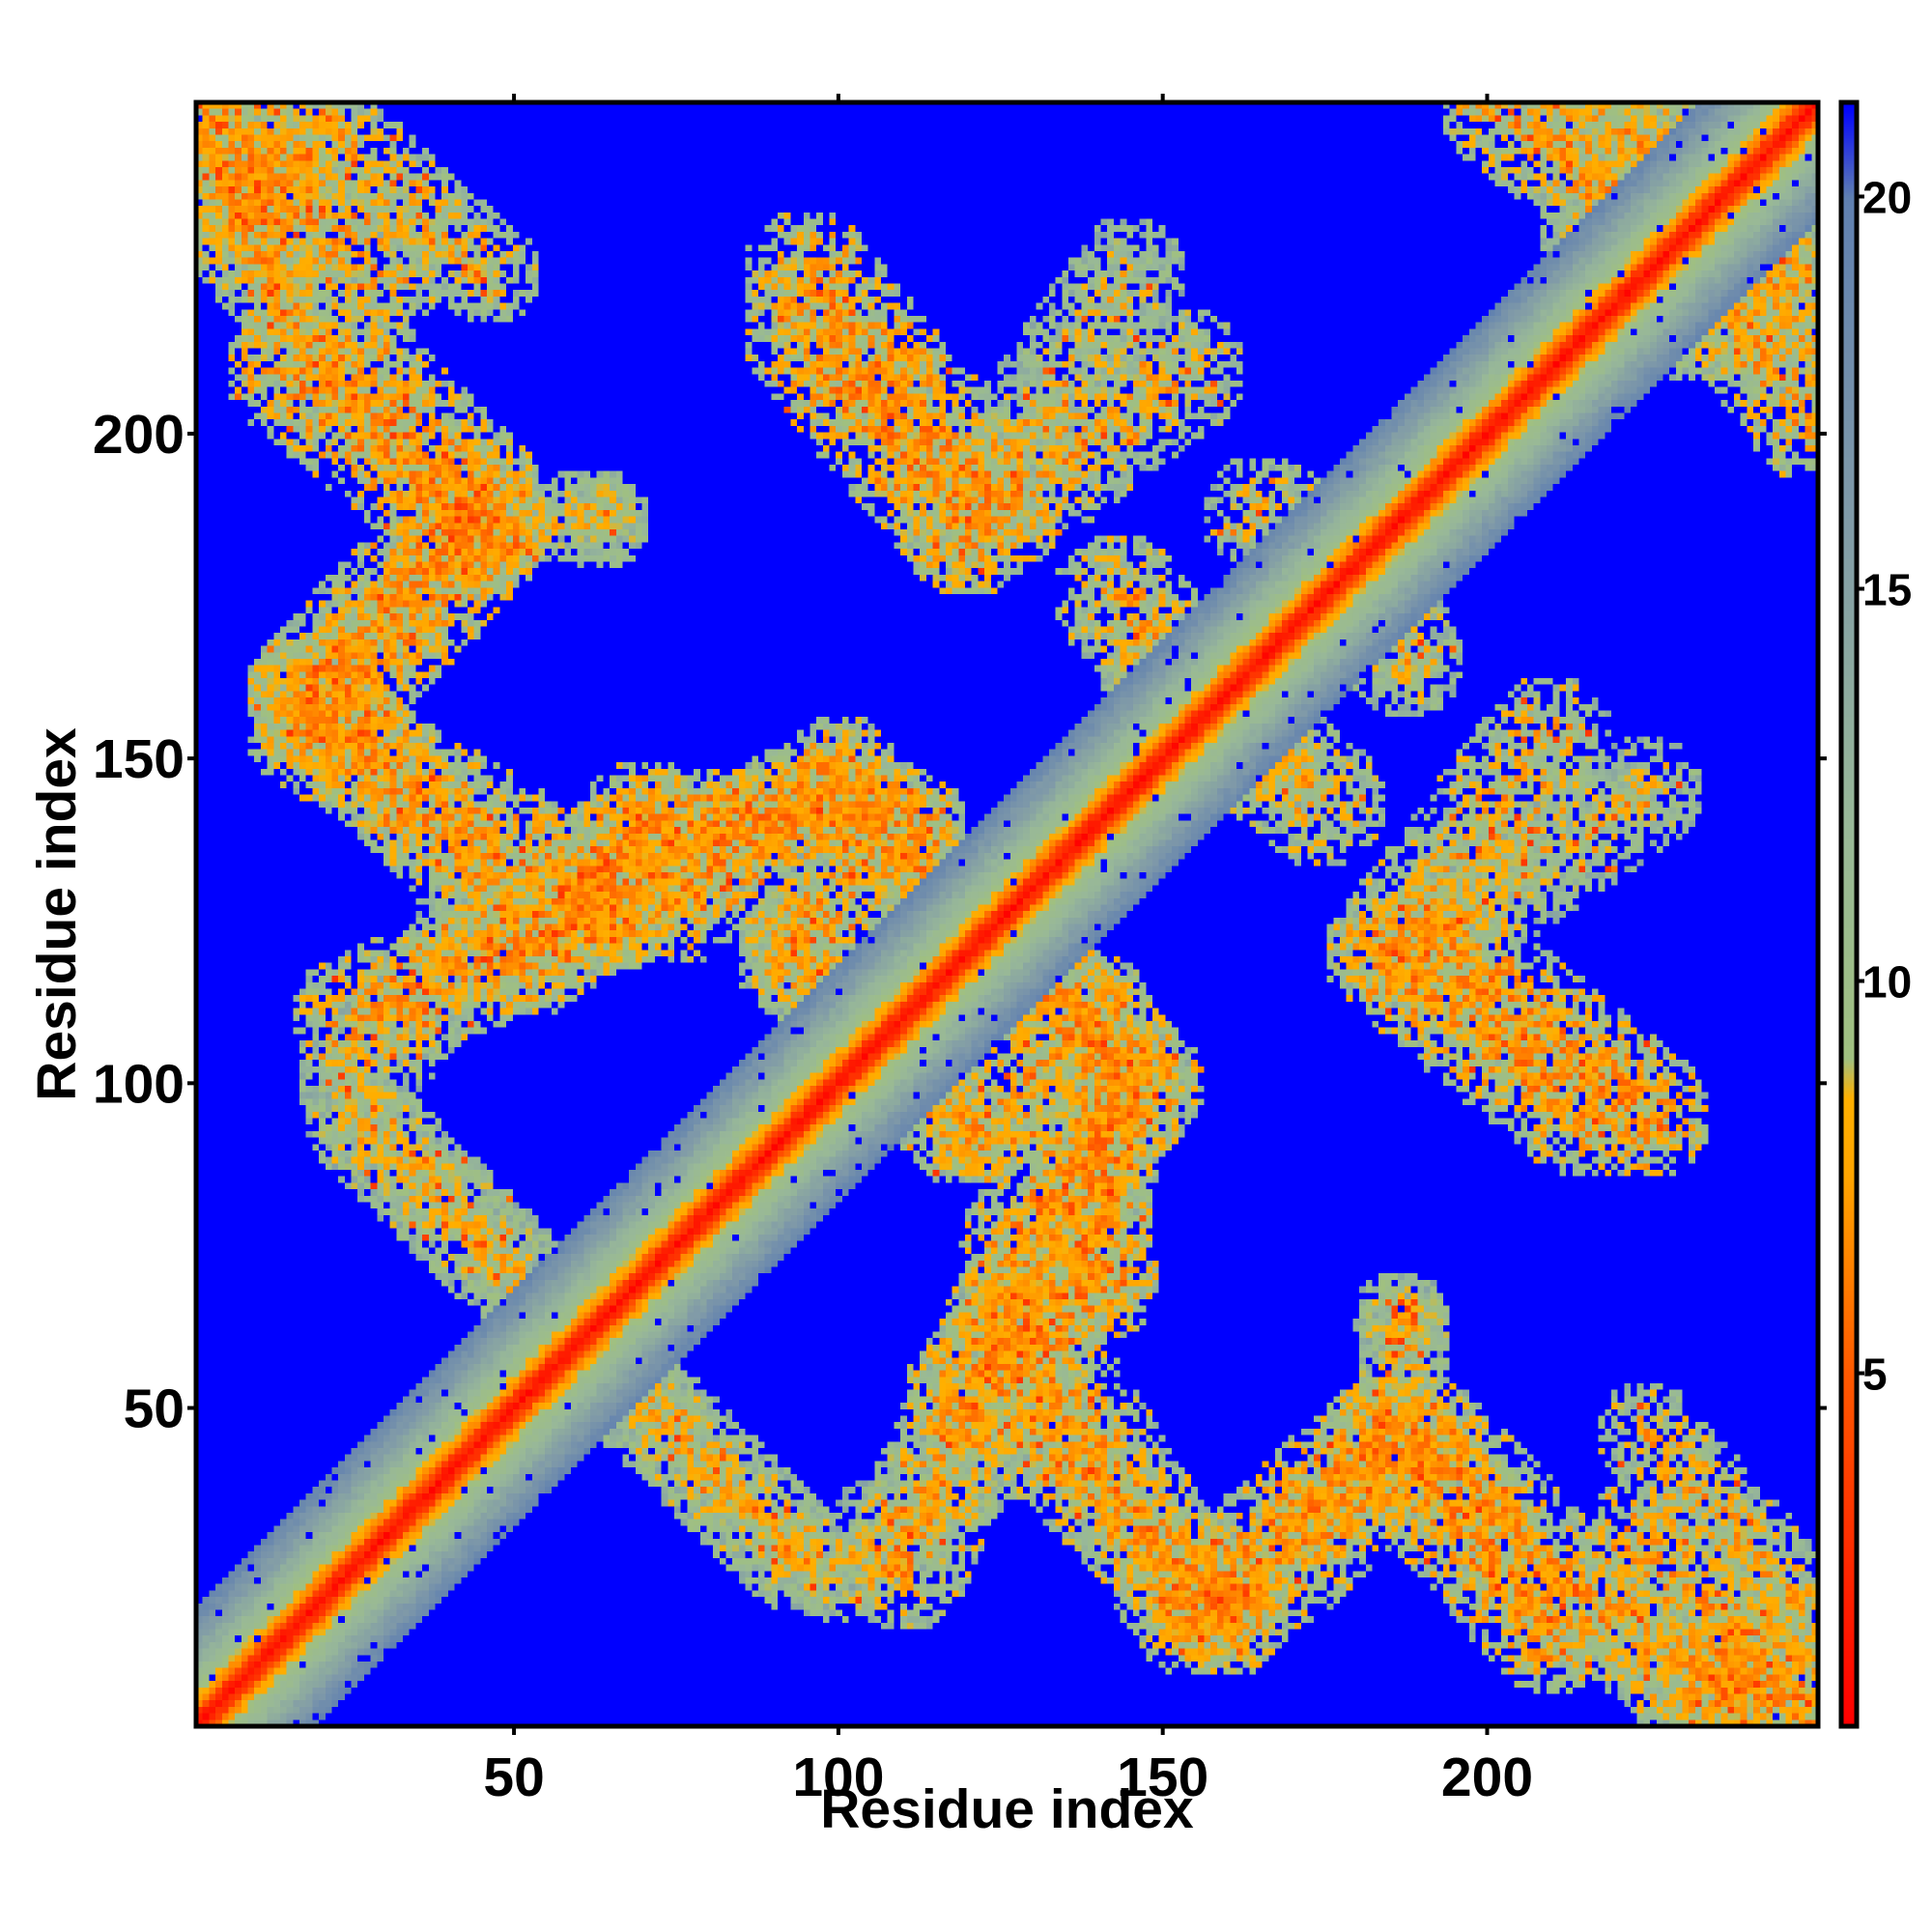  Describe the element at coordinates (513, 1777) in the screenshot. I see `x-tick-label: 50` at that location.